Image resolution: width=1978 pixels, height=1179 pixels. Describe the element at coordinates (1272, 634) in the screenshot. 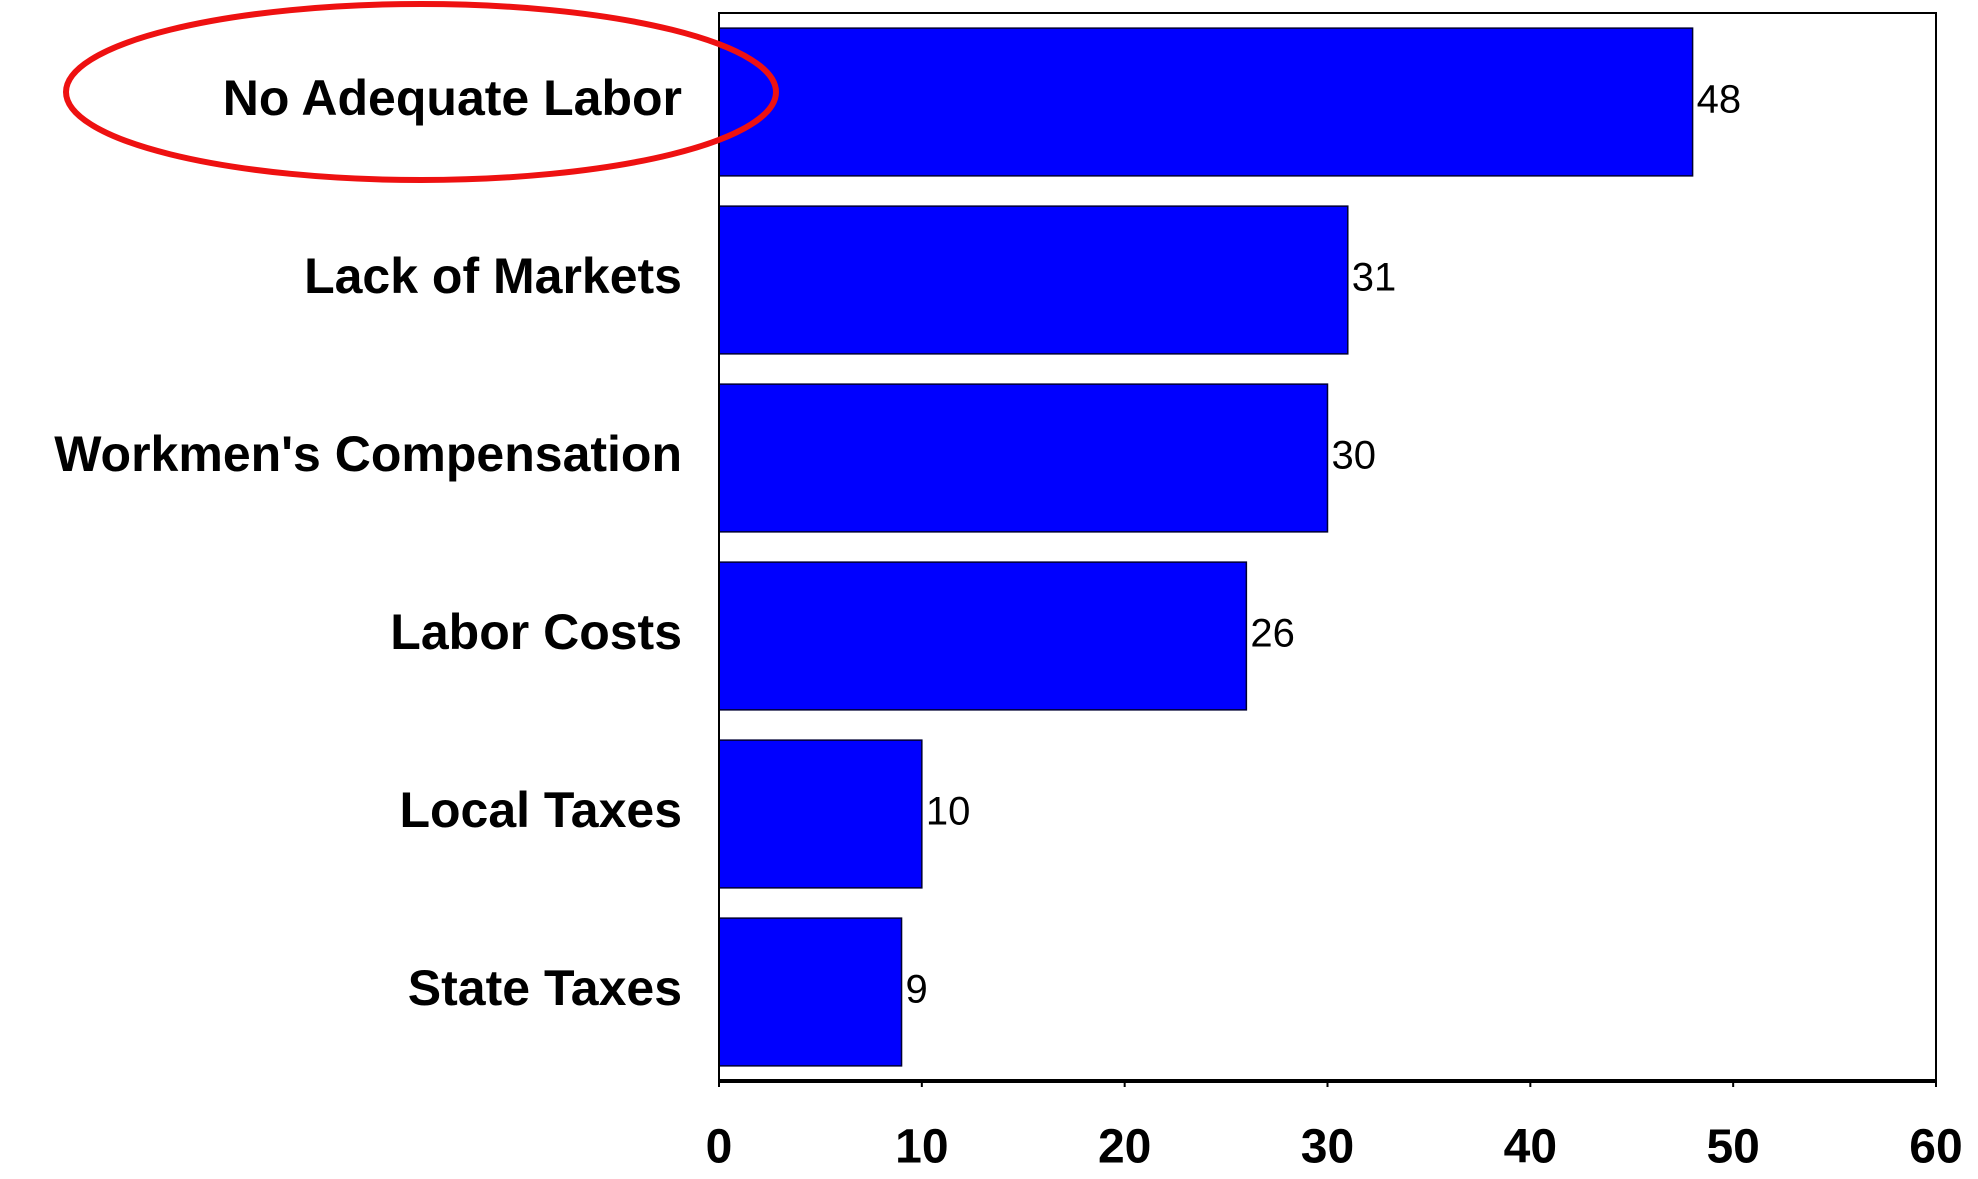

I see `value-label: 26` at that location.